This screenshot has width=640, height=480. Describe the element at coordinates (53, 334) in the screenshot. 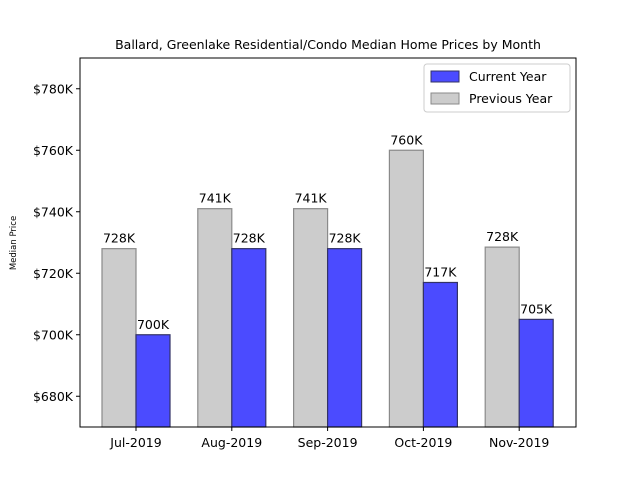

I see `y-tick-label: $700K` at that location.